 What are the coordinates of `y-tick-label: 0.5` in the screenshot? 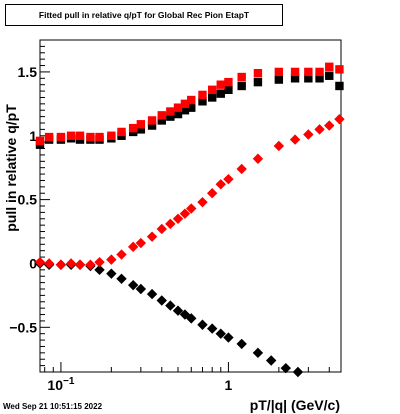 It's located at (28, 200).